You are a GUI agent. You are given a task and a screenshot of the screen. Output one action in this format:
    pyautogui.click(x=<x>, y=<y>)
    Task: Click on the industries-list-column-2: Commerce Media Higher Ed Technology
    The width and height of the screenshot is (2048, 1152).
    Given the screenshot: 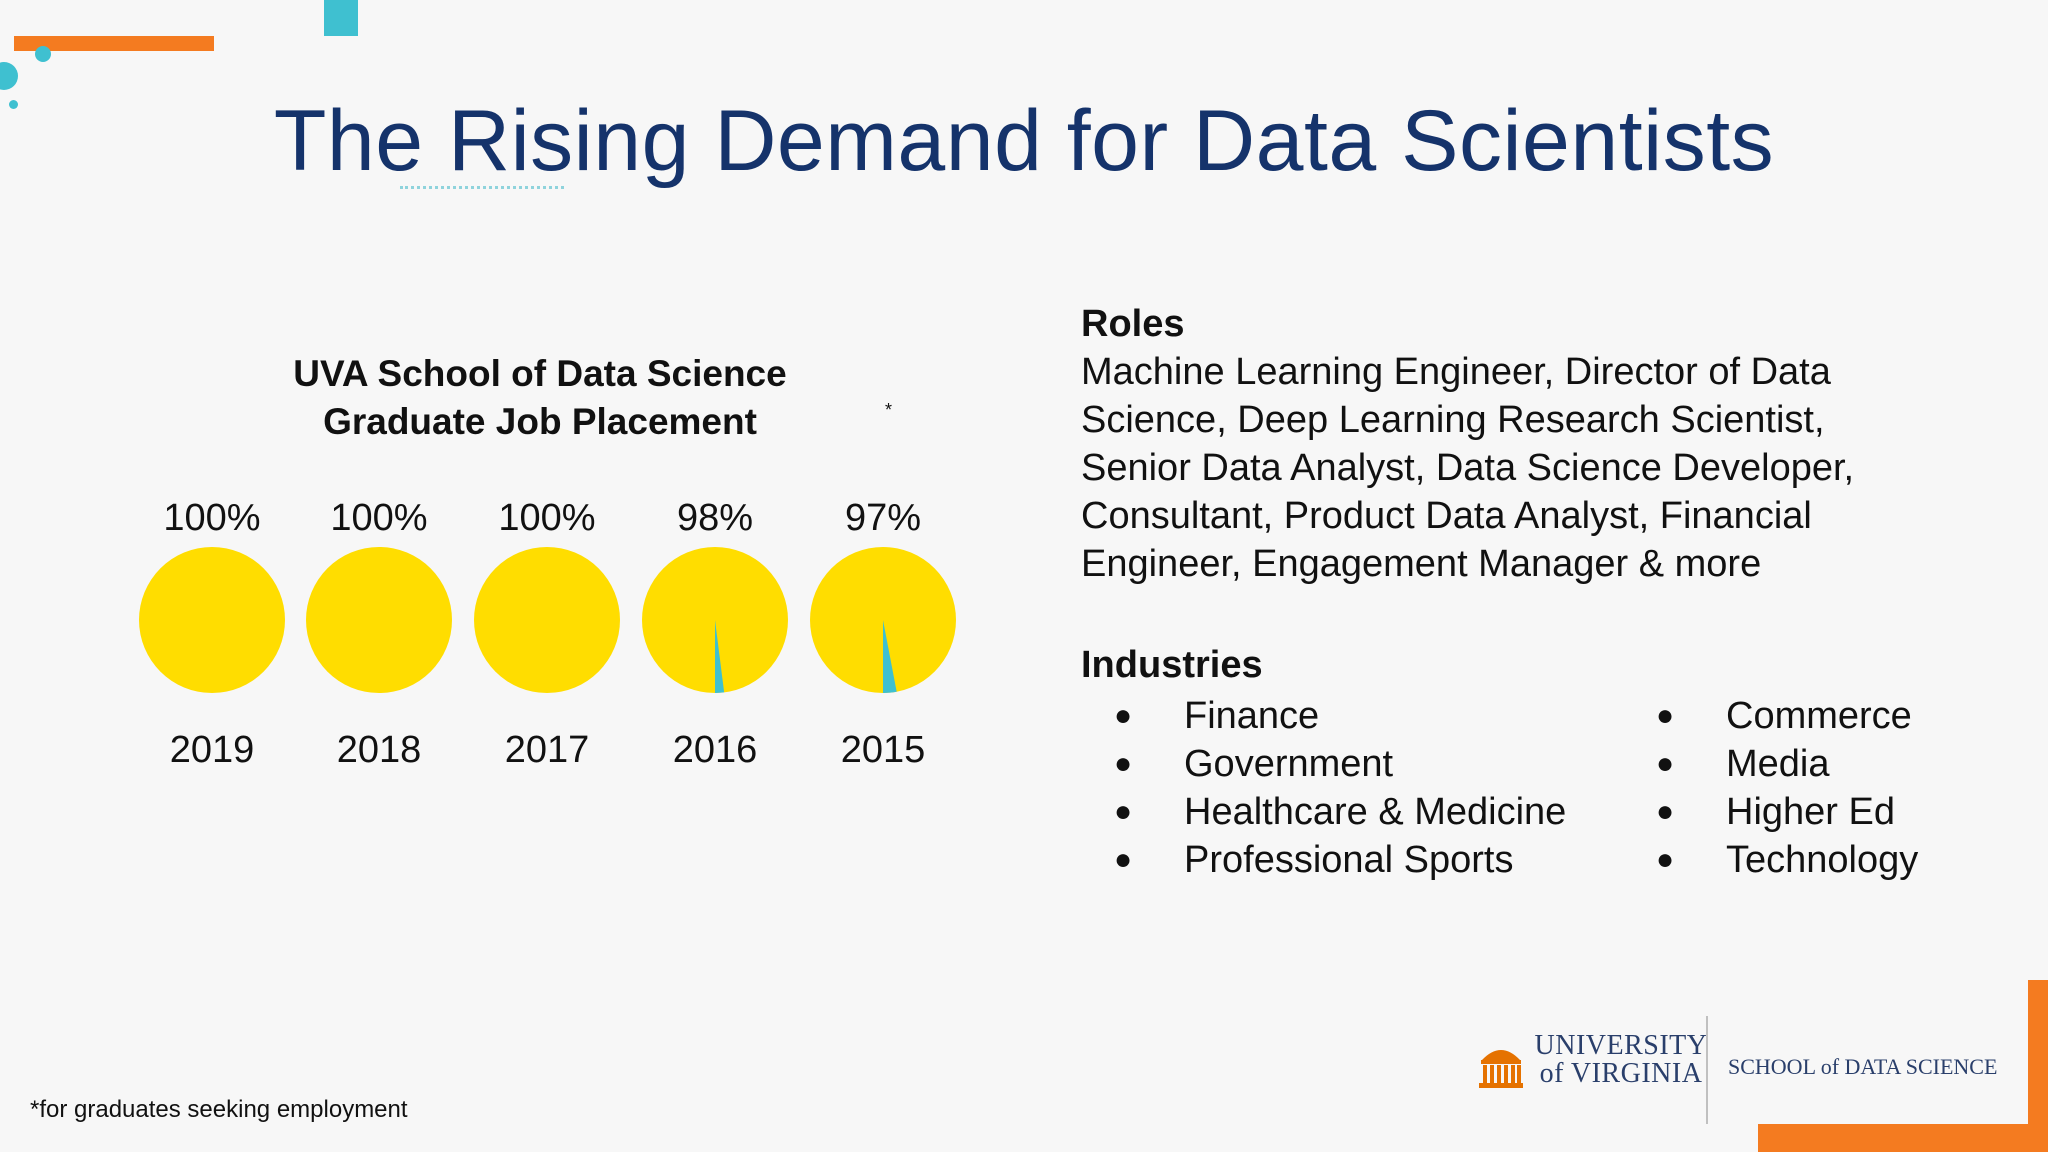 What is the action you would take?
    pyautogui.click(x=1787, y=788)
    